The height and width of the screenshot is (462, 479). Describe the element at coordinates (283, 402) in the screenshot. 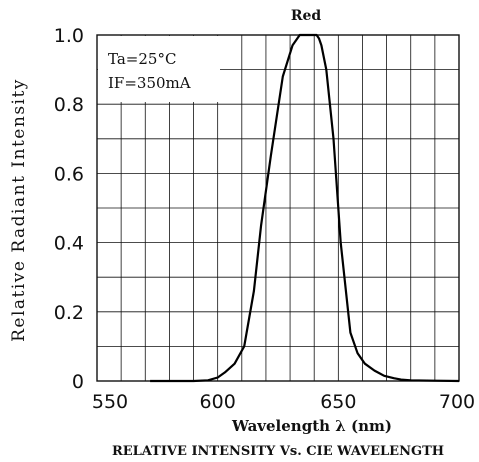

I see `x-tick-labels: 550 600 650 700` at that location.